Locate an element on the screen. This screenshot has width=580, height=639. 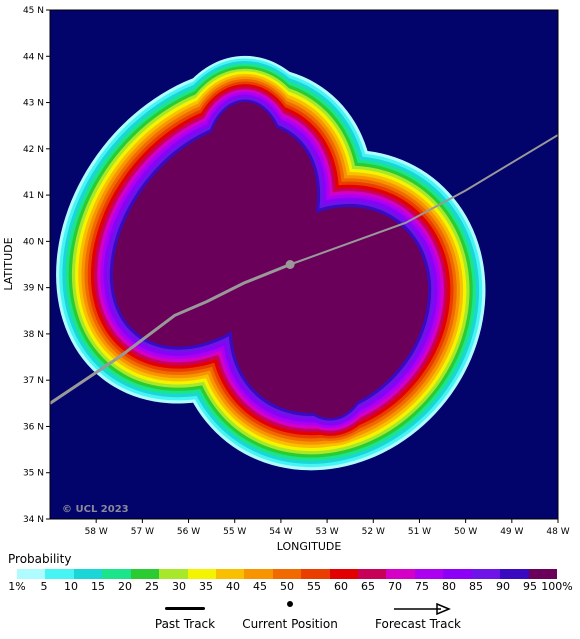
forecast-track-label: Forecast Track is located at coordinates (418, 624).